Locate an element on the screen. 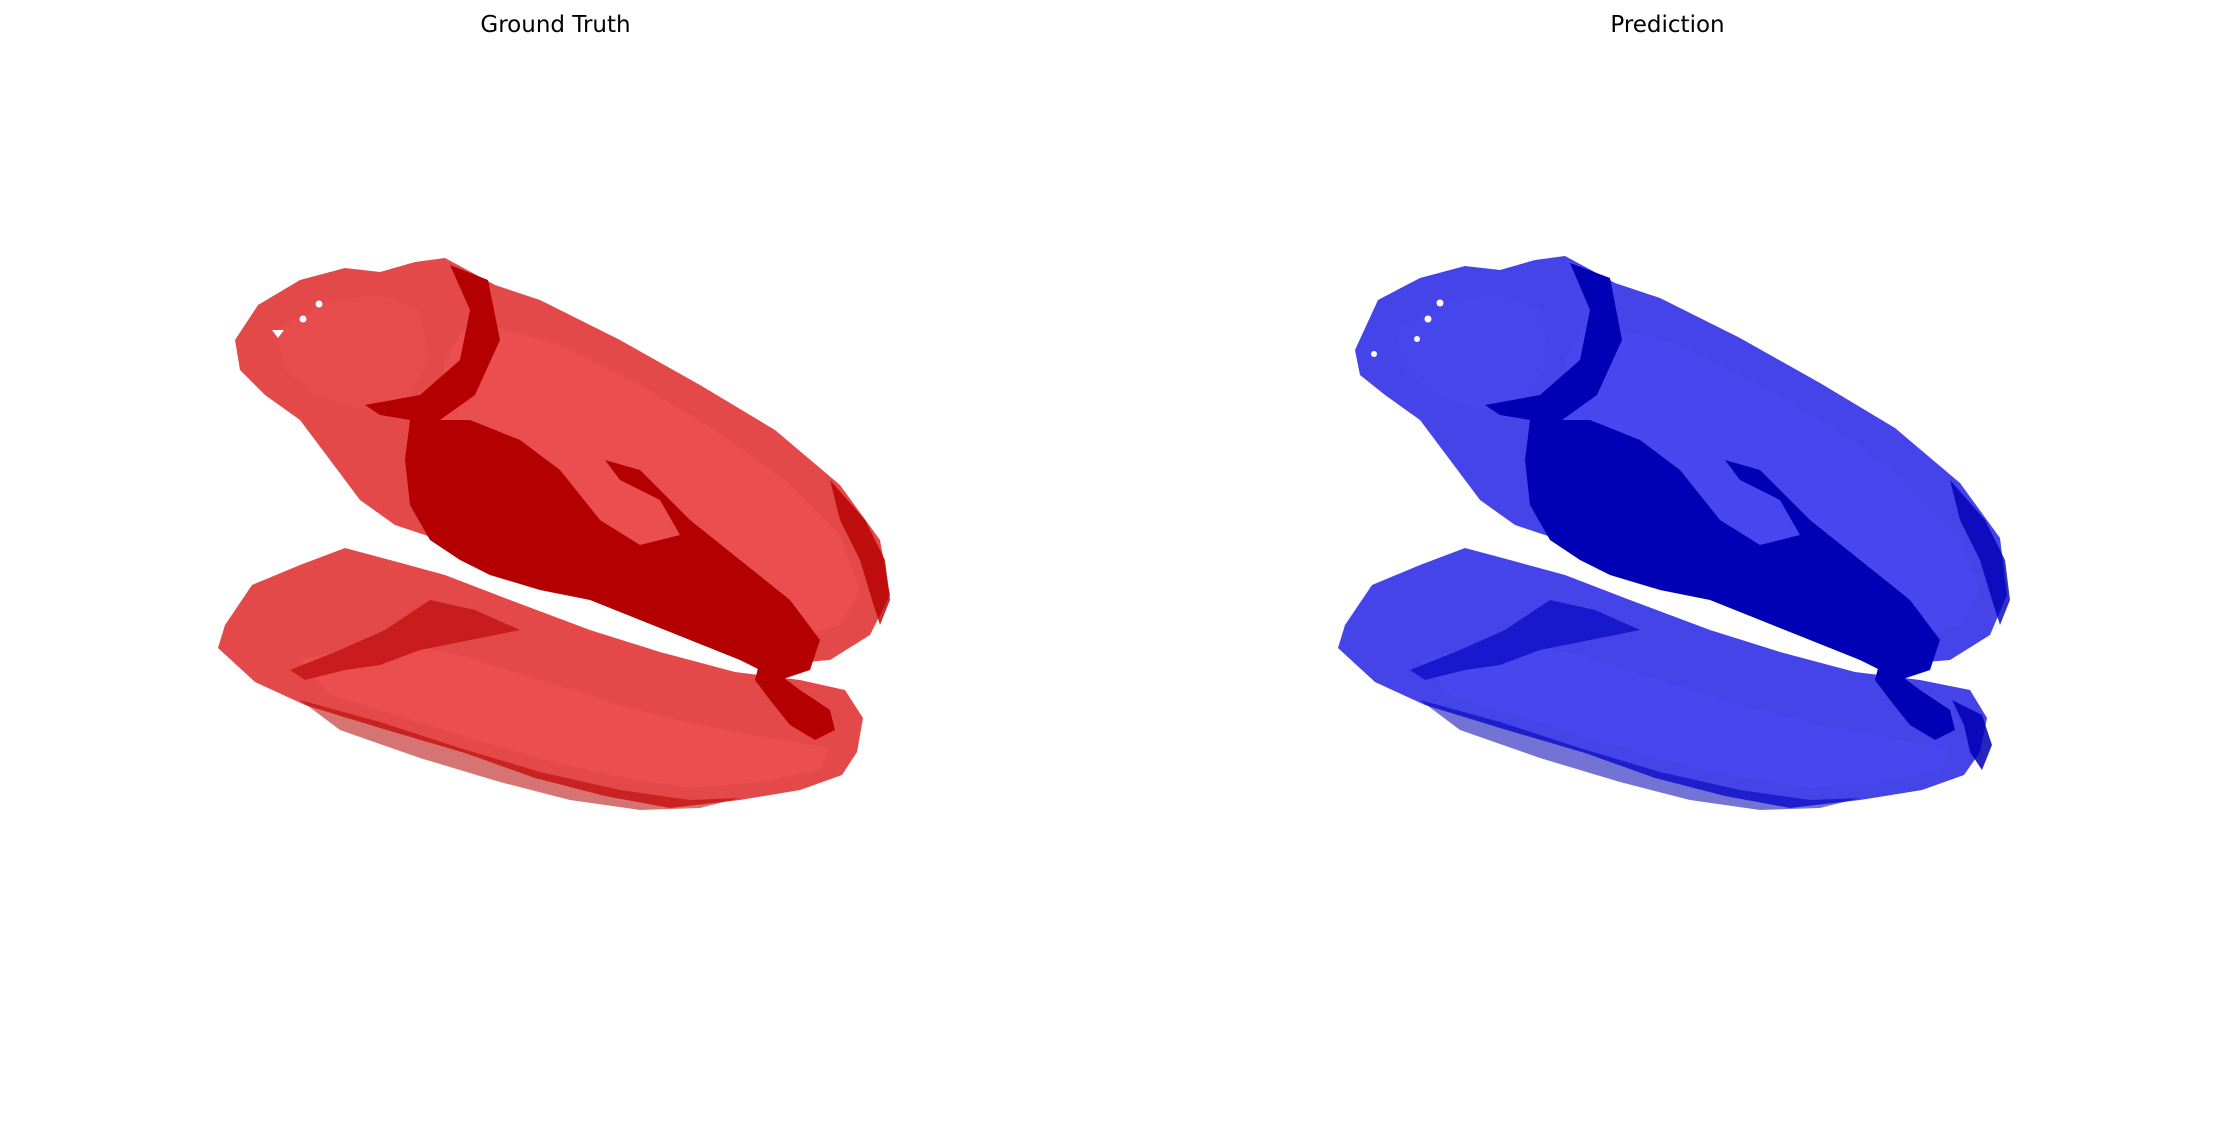 The width and height of the screenshot is (2223, 1141). ground-truth-mesh-render is located at coordinates (554, 534).